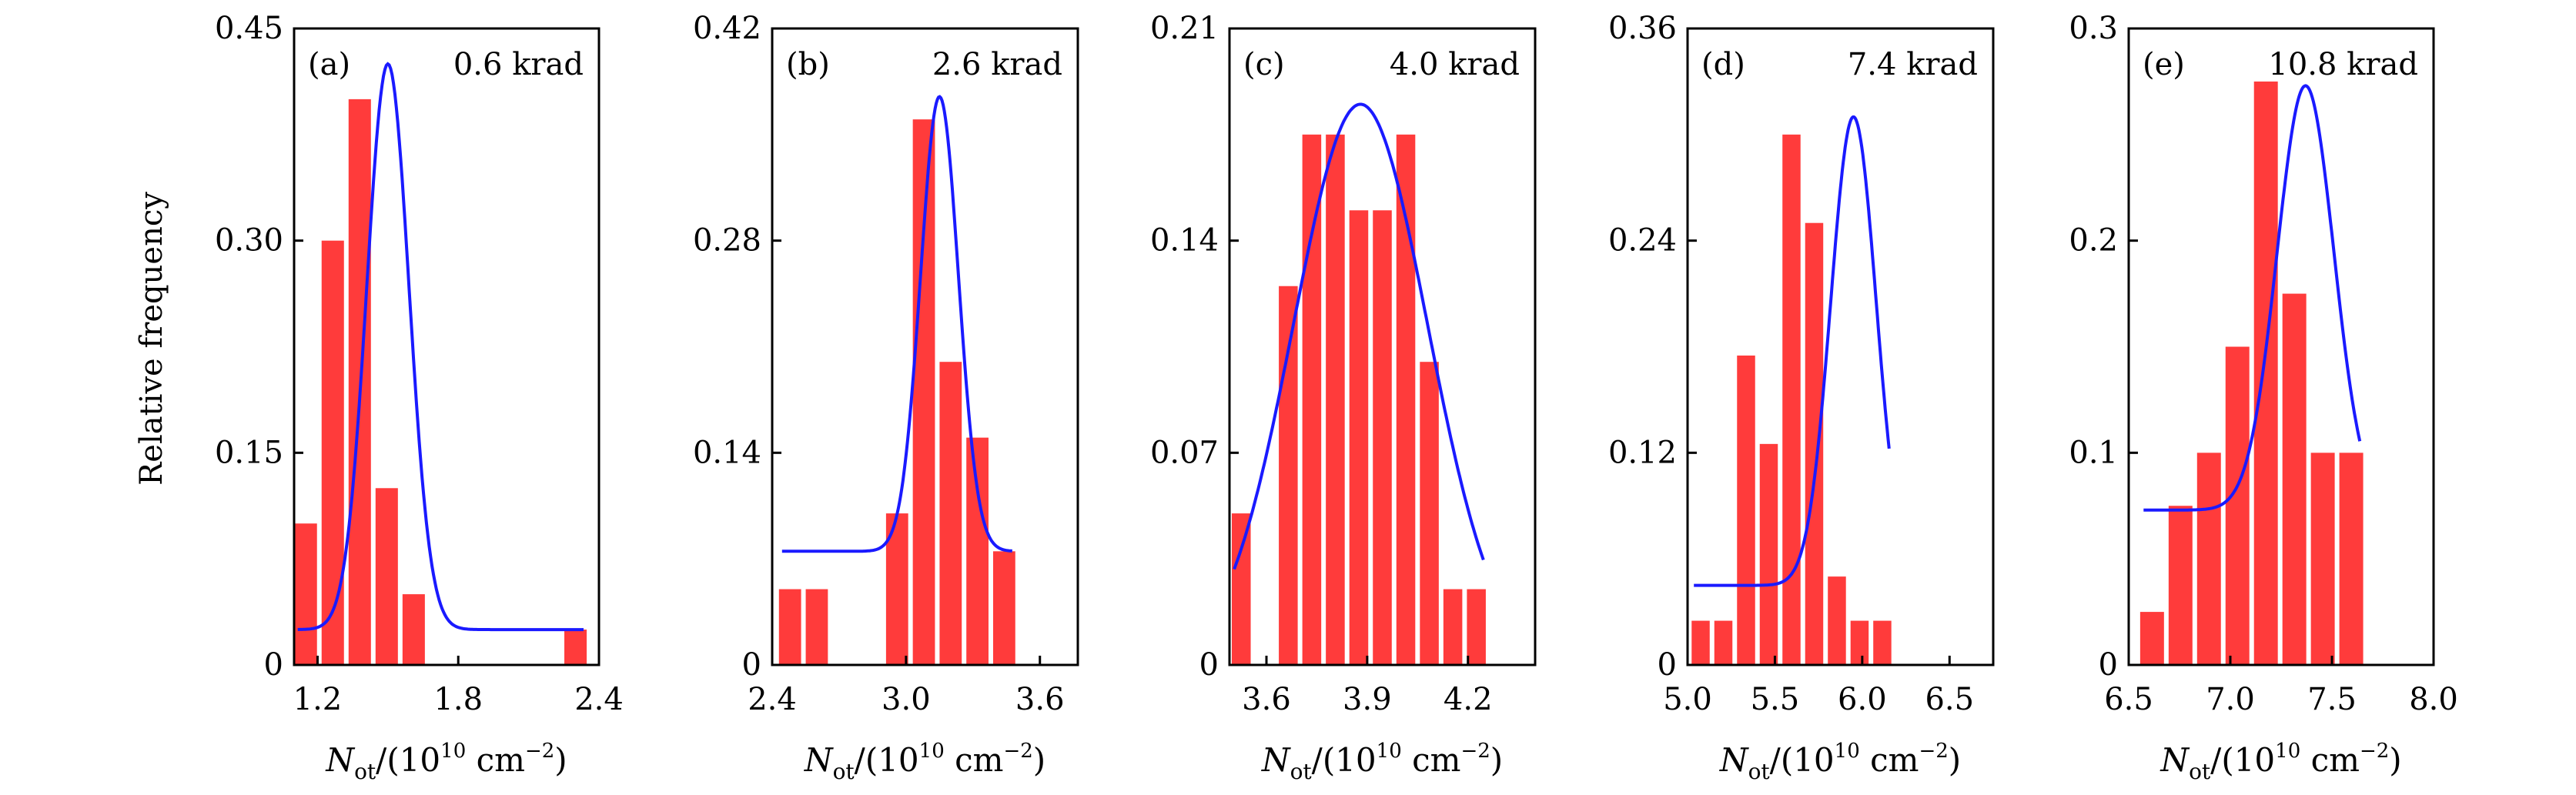 The width and height of the screenshot is (2576, 795). What do you see at coordinates (1455, 64) in the screenshot?
I see `dose-label: 4.0 krad` at bounding box center [1455, 64].